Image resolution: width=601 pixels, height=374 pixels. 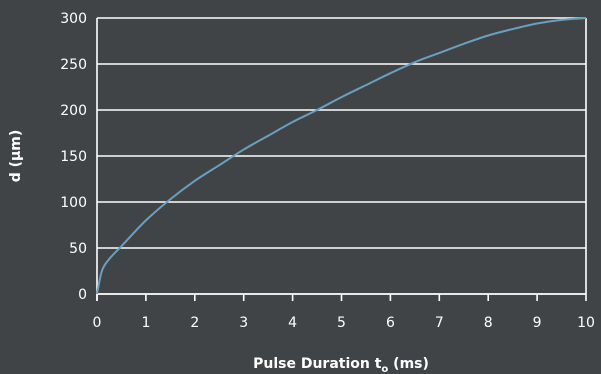 What do you see at coordinates (97, 323) in the screenshot?
I see `x-tick-label: 0` at bounding box center [97, 323].